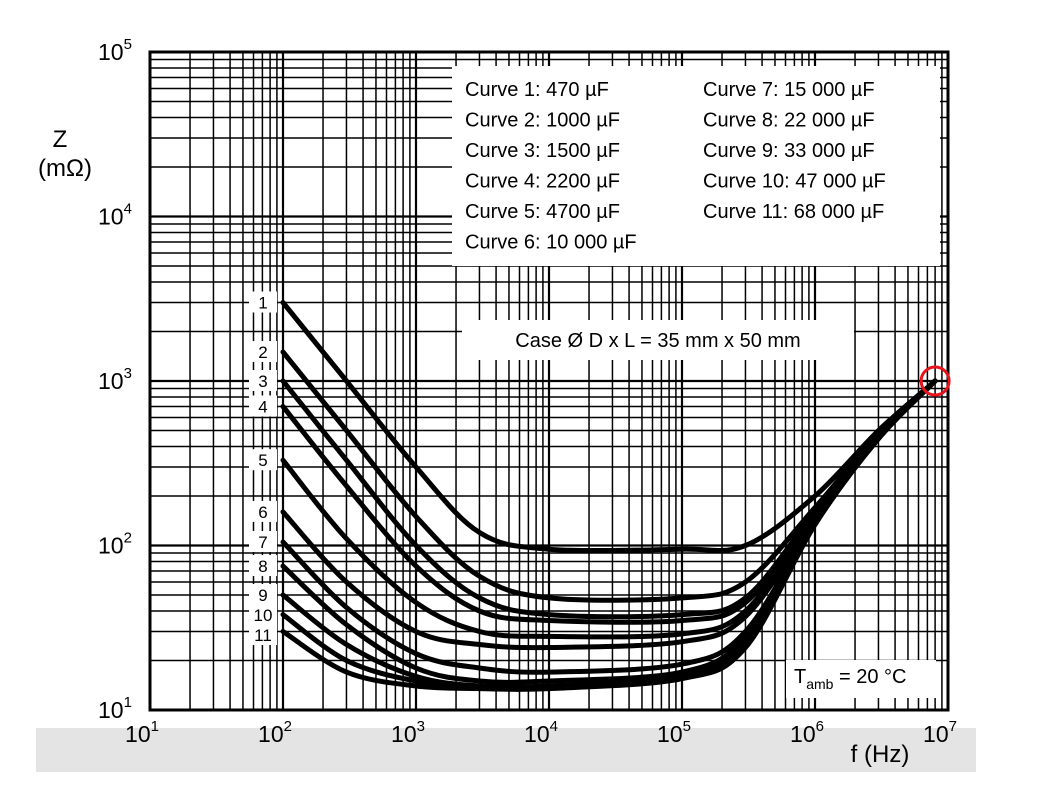  What do you see at coordinates (542, 121) in the screenshot?
I see `legend-entry: Curve 2: 1000 µF` at bounding box center [542, 121].